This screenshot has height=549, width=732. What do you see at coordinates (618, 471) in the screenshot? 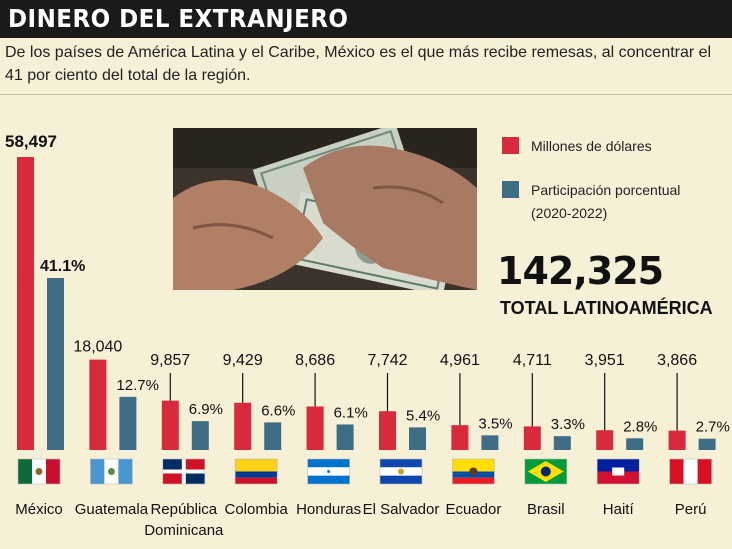
I see `haiti-flag-icon` at bounding box center [618, 471].